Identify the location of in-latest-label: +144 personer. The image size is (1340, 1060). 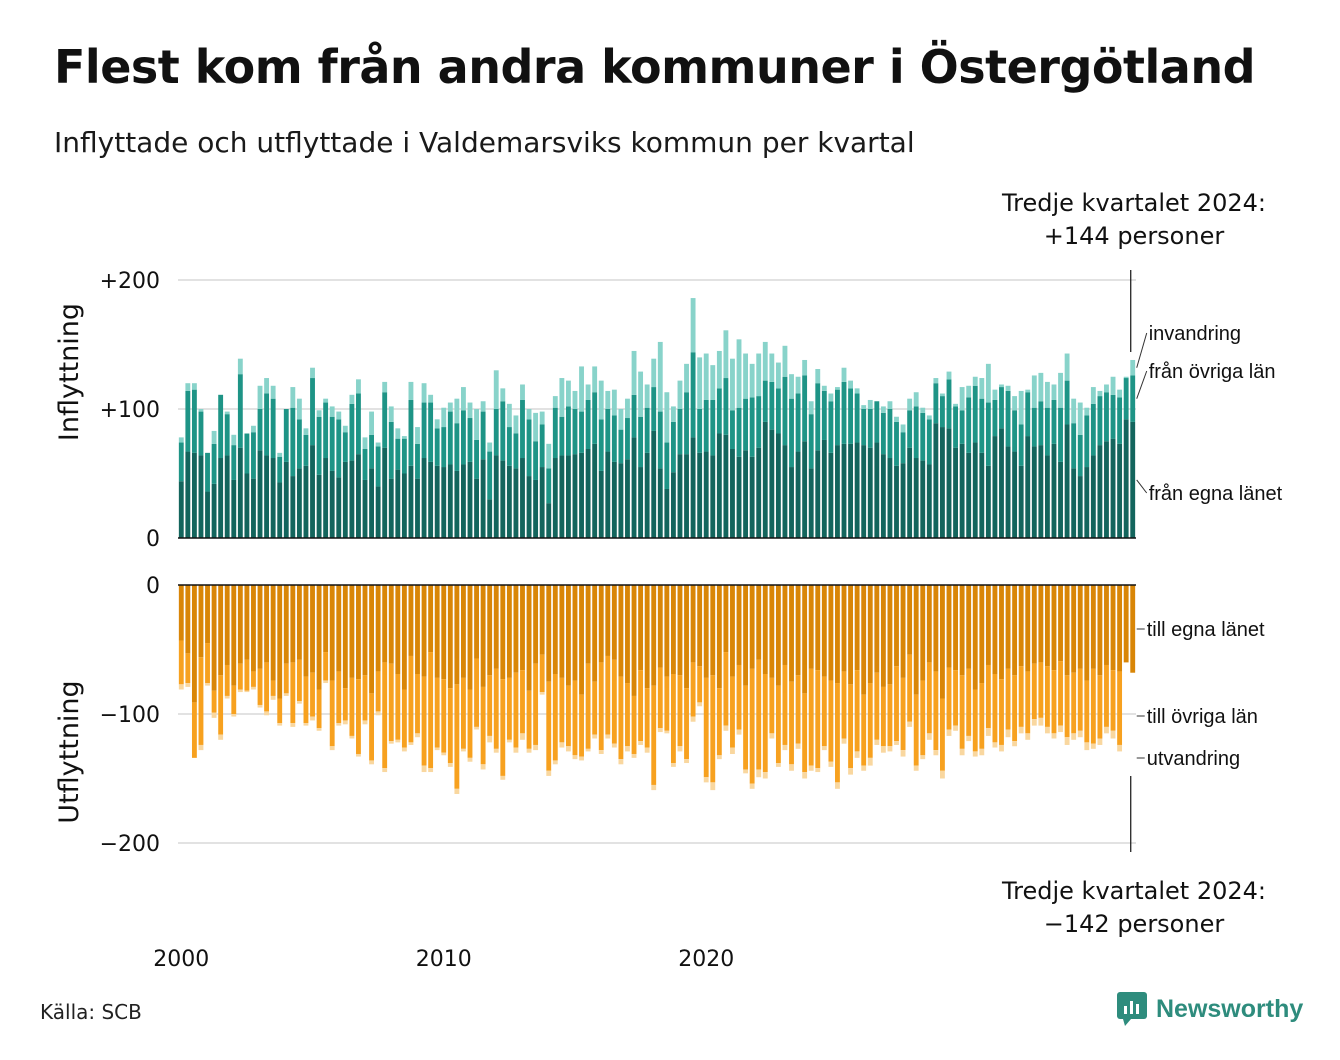
(1134, 236).